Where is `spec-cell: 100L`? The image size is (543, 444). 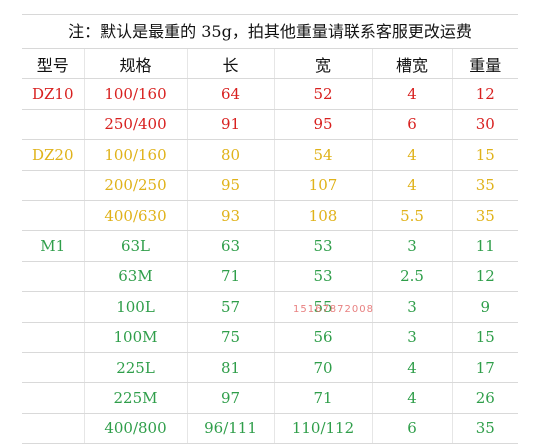 spec-cell: 100L is located at coordinates (136, 307).